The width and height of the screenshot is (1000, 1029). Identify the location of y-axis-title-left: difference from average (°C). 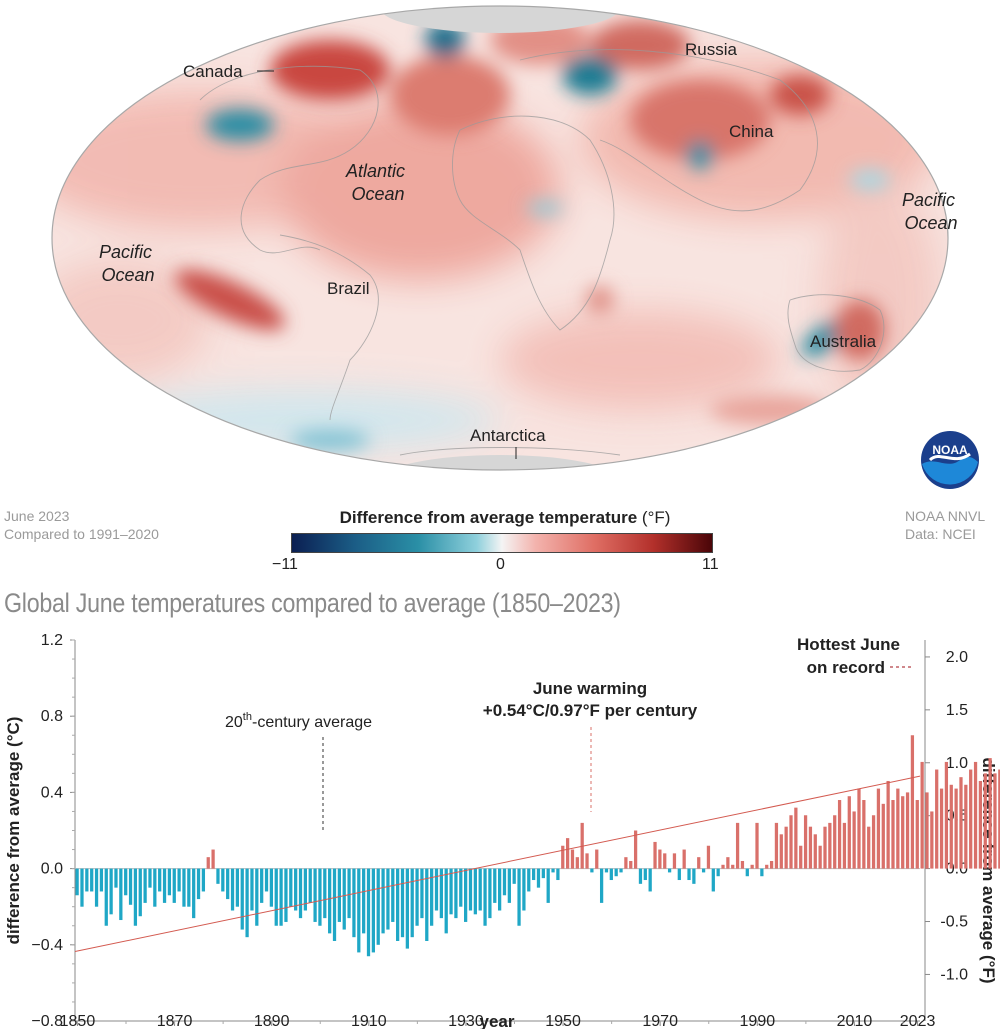
(13, 831).